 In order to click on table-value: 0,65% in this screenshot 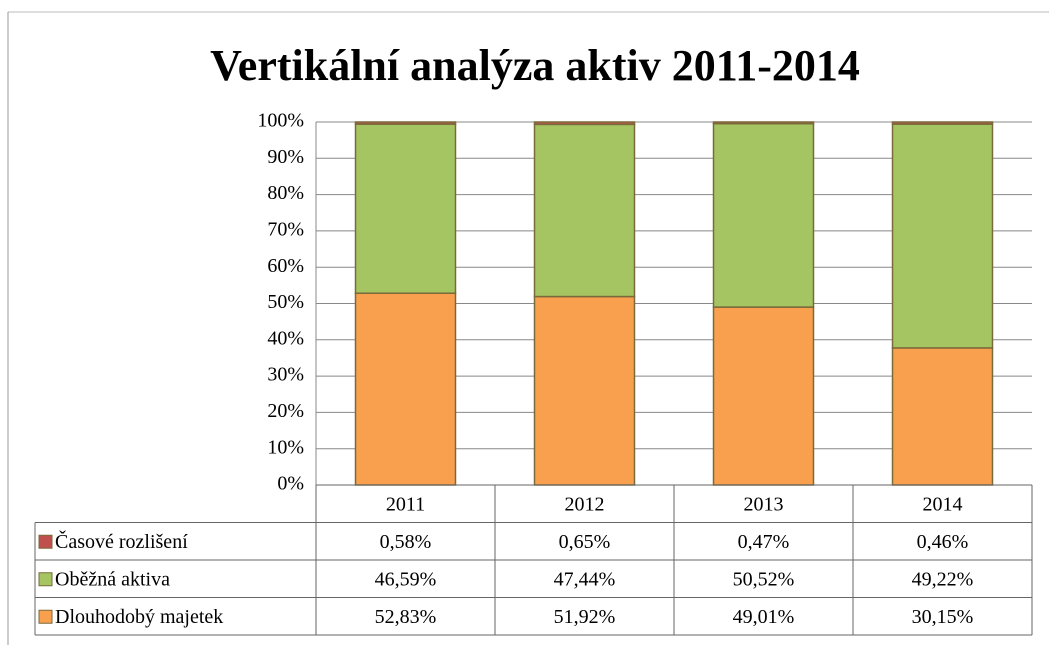, I will do `click(585, 542)`.